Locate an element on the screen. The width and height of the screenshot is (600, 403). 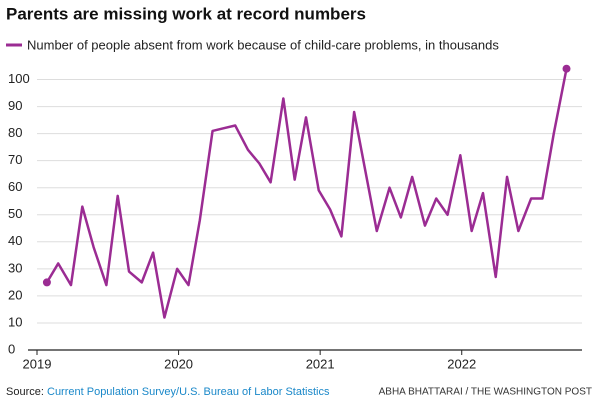
y-tick-label: 0 is located at coordinates (11, 348).